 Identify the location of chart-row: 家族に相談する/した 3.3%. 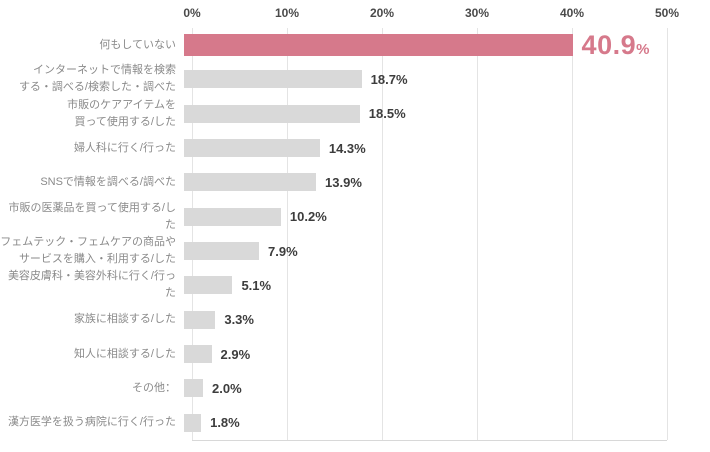
(355, 320).